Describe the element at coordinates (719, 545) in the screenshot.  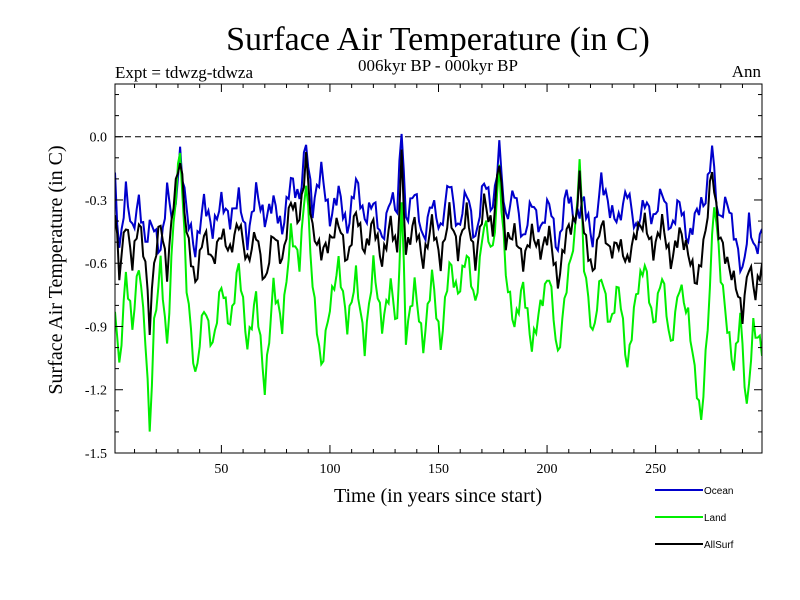
I see `legend-label-allsurf: AllSurf` at that location.